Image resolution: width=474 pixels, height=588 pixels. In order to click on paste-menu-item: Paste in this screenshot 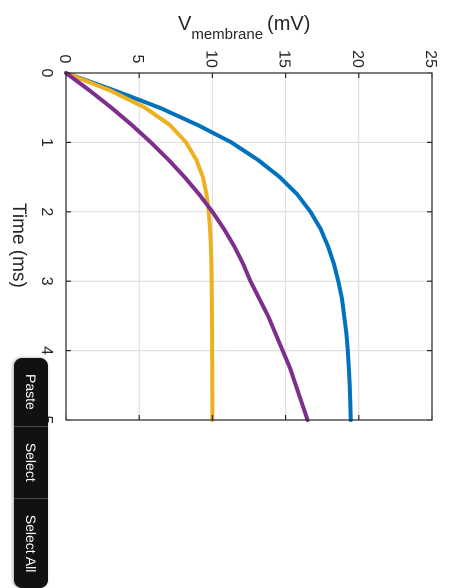, I will do `click(31, 392)`.